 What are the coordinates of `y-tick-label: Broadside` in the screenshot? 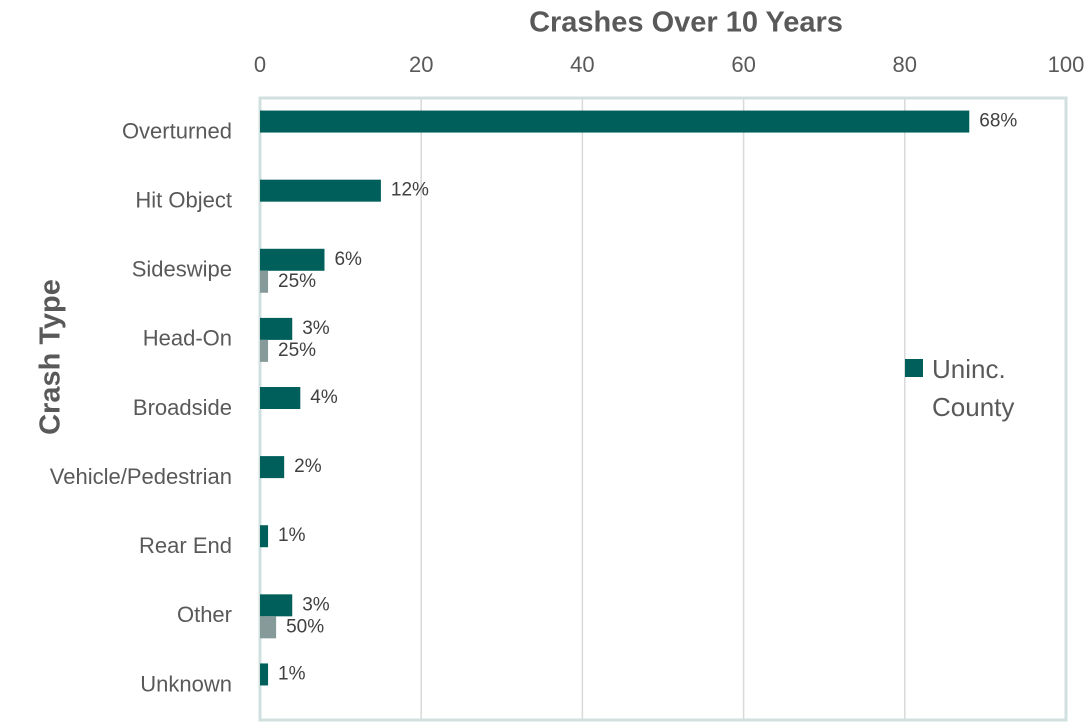 It's located at (182, 407).